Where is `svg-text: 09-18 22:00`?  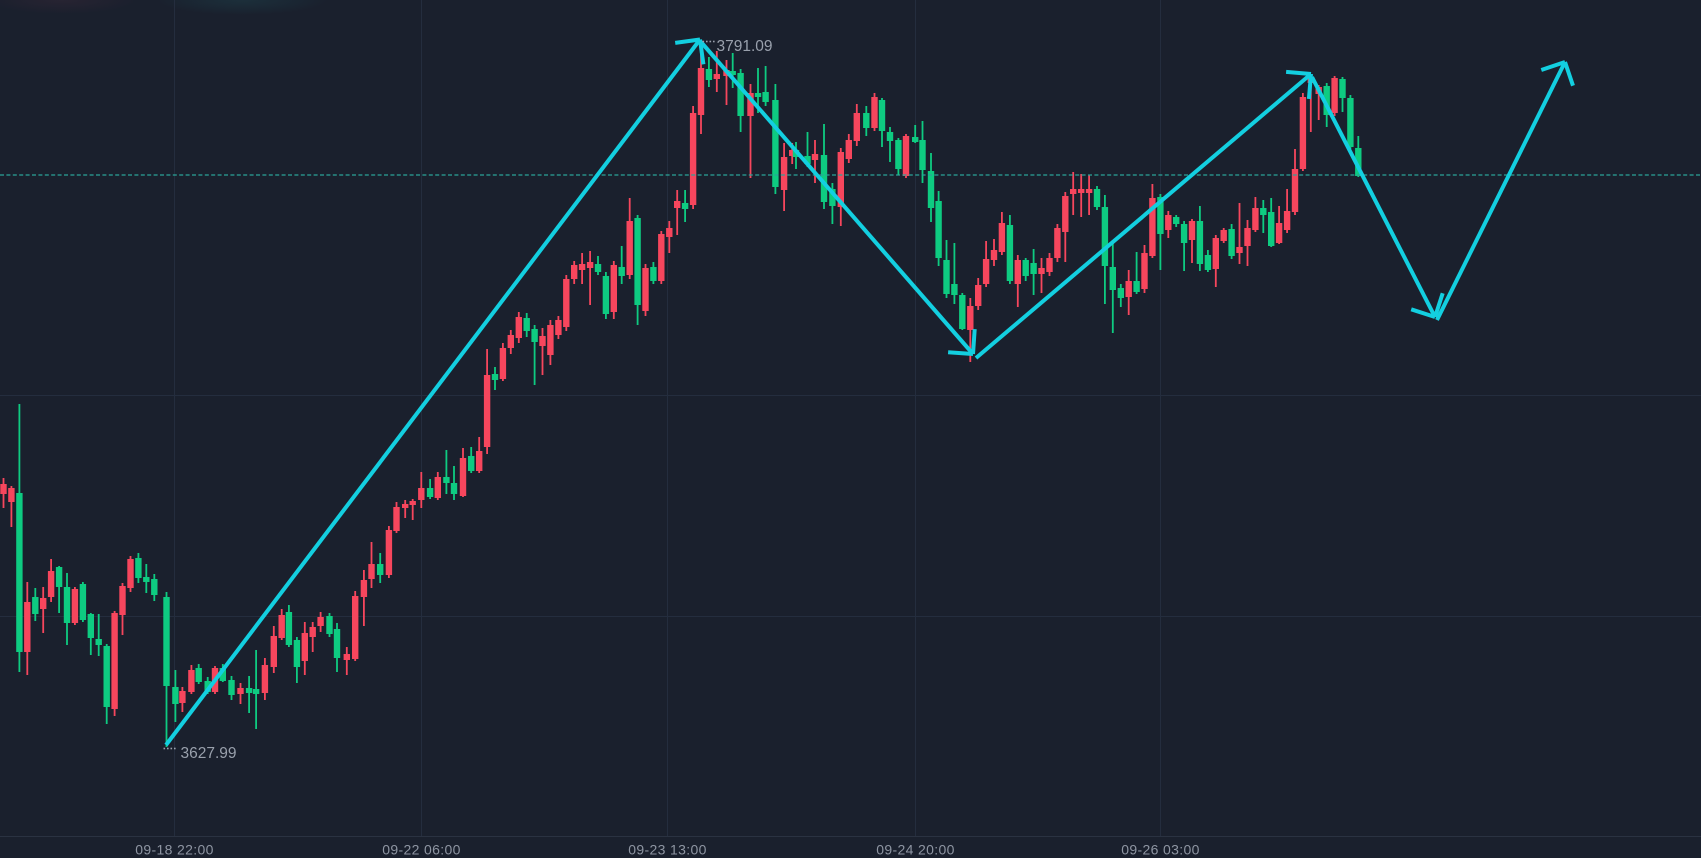
svg-text: 09-18 22:00 is located at coordinates (174, 850).